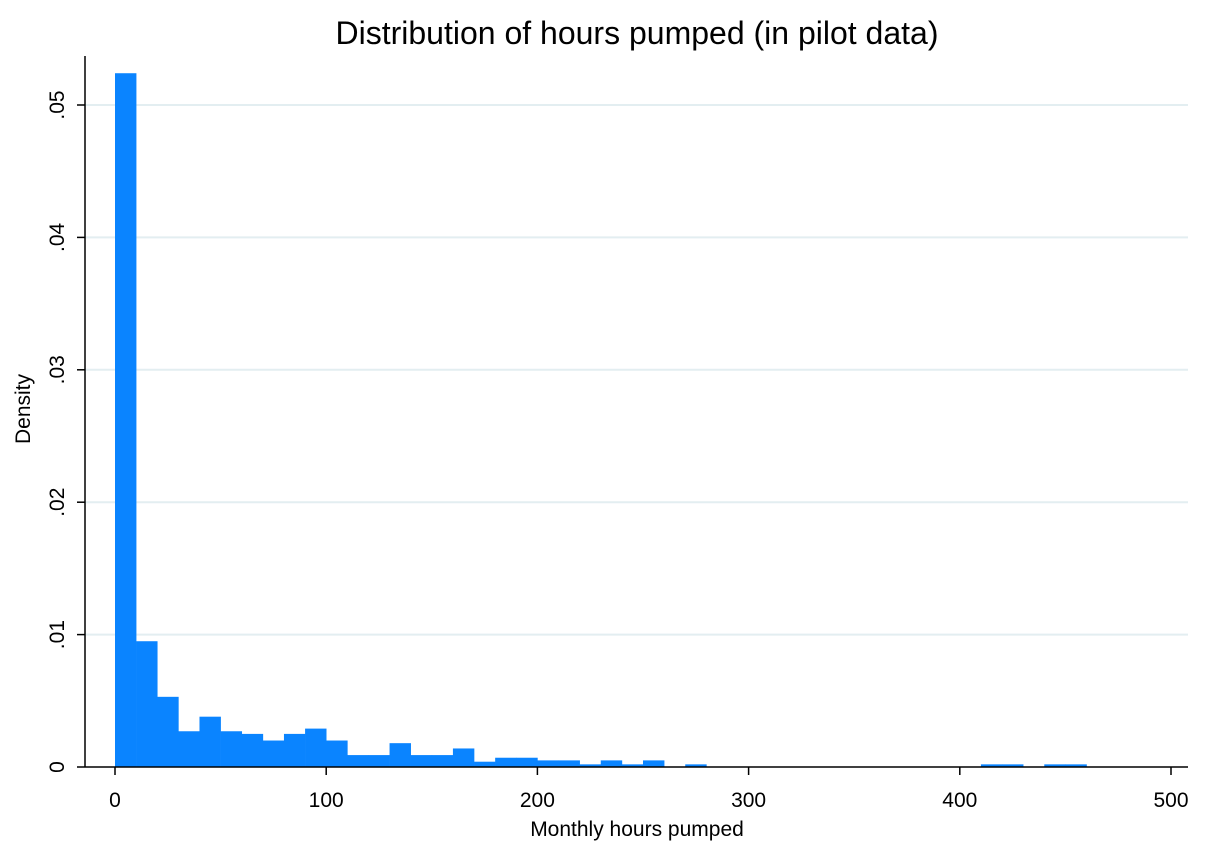 The height and width of the screenshot is (845, 1209). What do you see at coordinates (1170, 800) in the screenshot?
I see `x-tick-label: 500` at bounding box center [1170, 800].